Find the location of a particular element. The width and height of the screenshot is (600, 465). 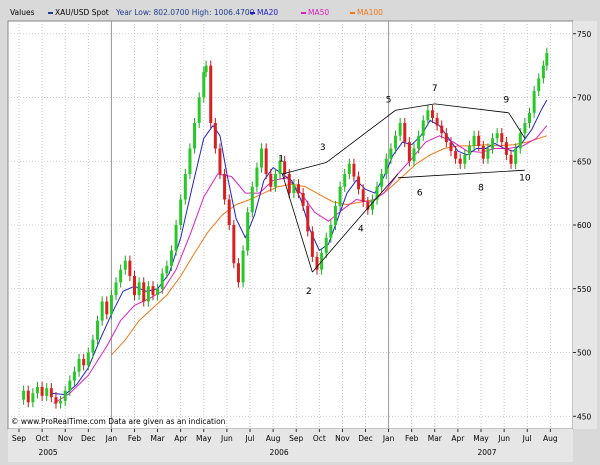

legend-item: MA20 is located at coordinates (264, 12).